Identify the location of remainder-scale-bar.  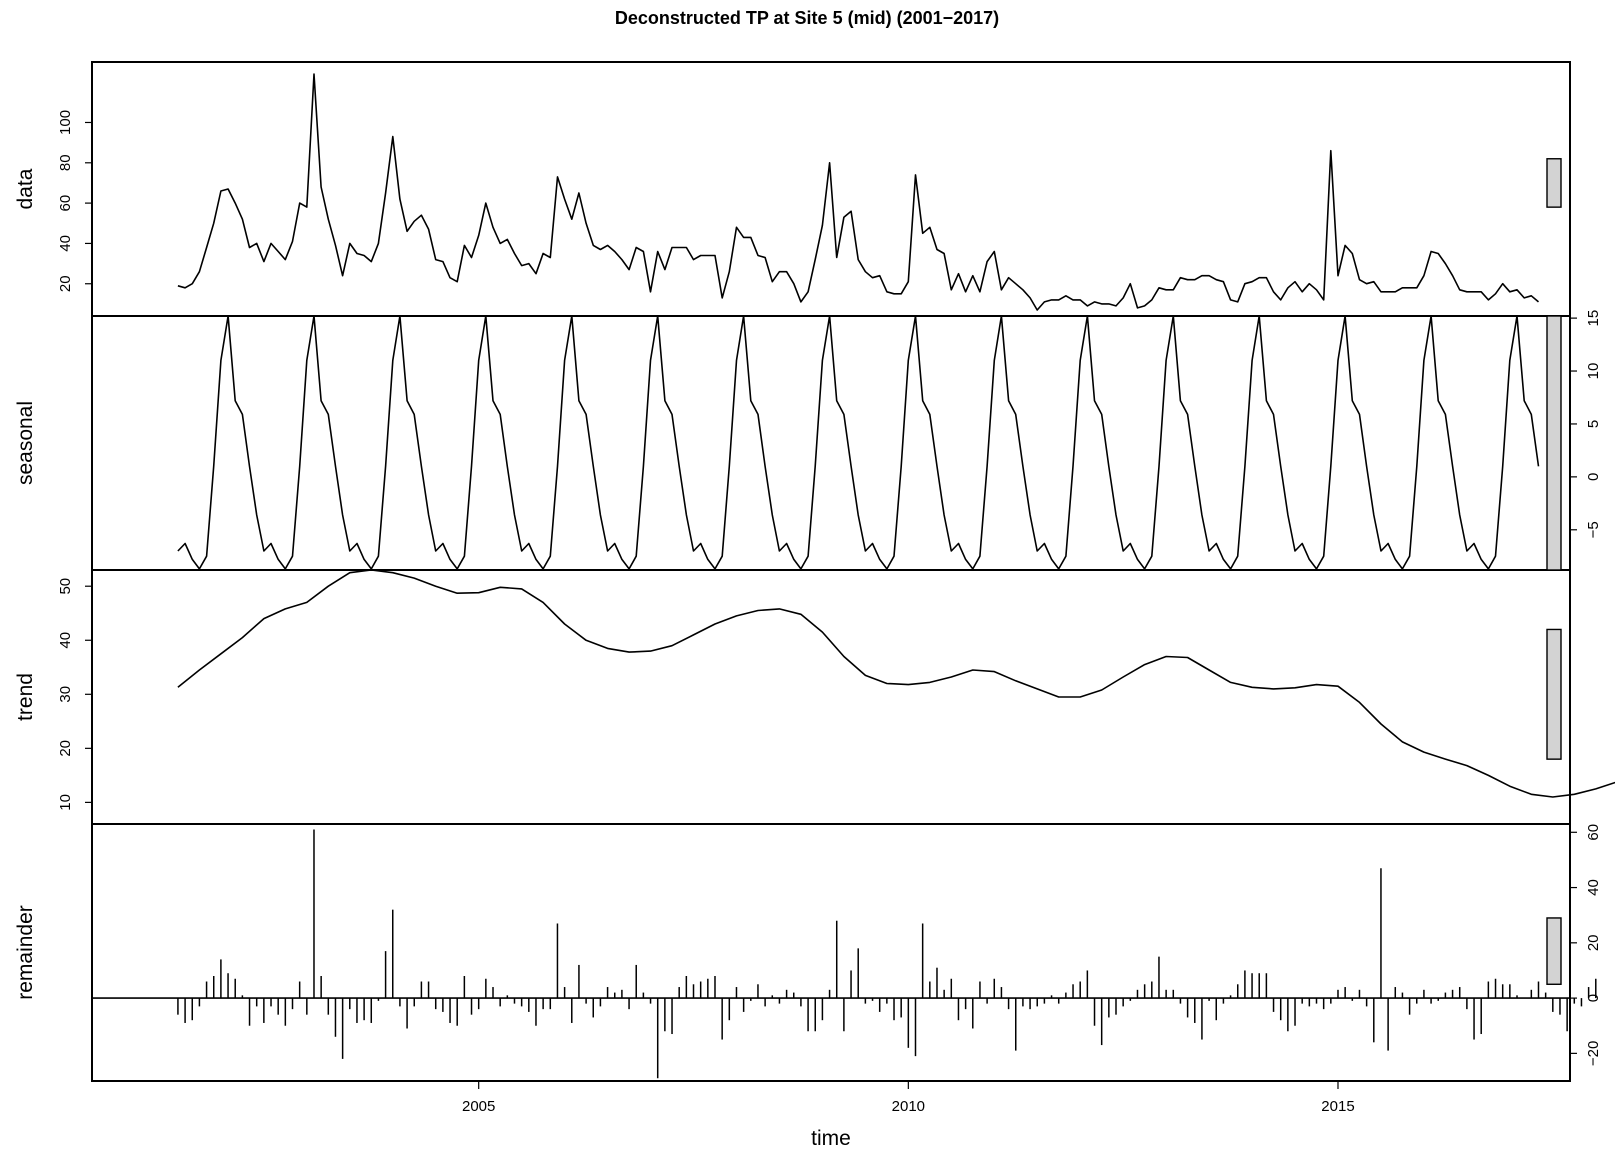
(1554, 951).